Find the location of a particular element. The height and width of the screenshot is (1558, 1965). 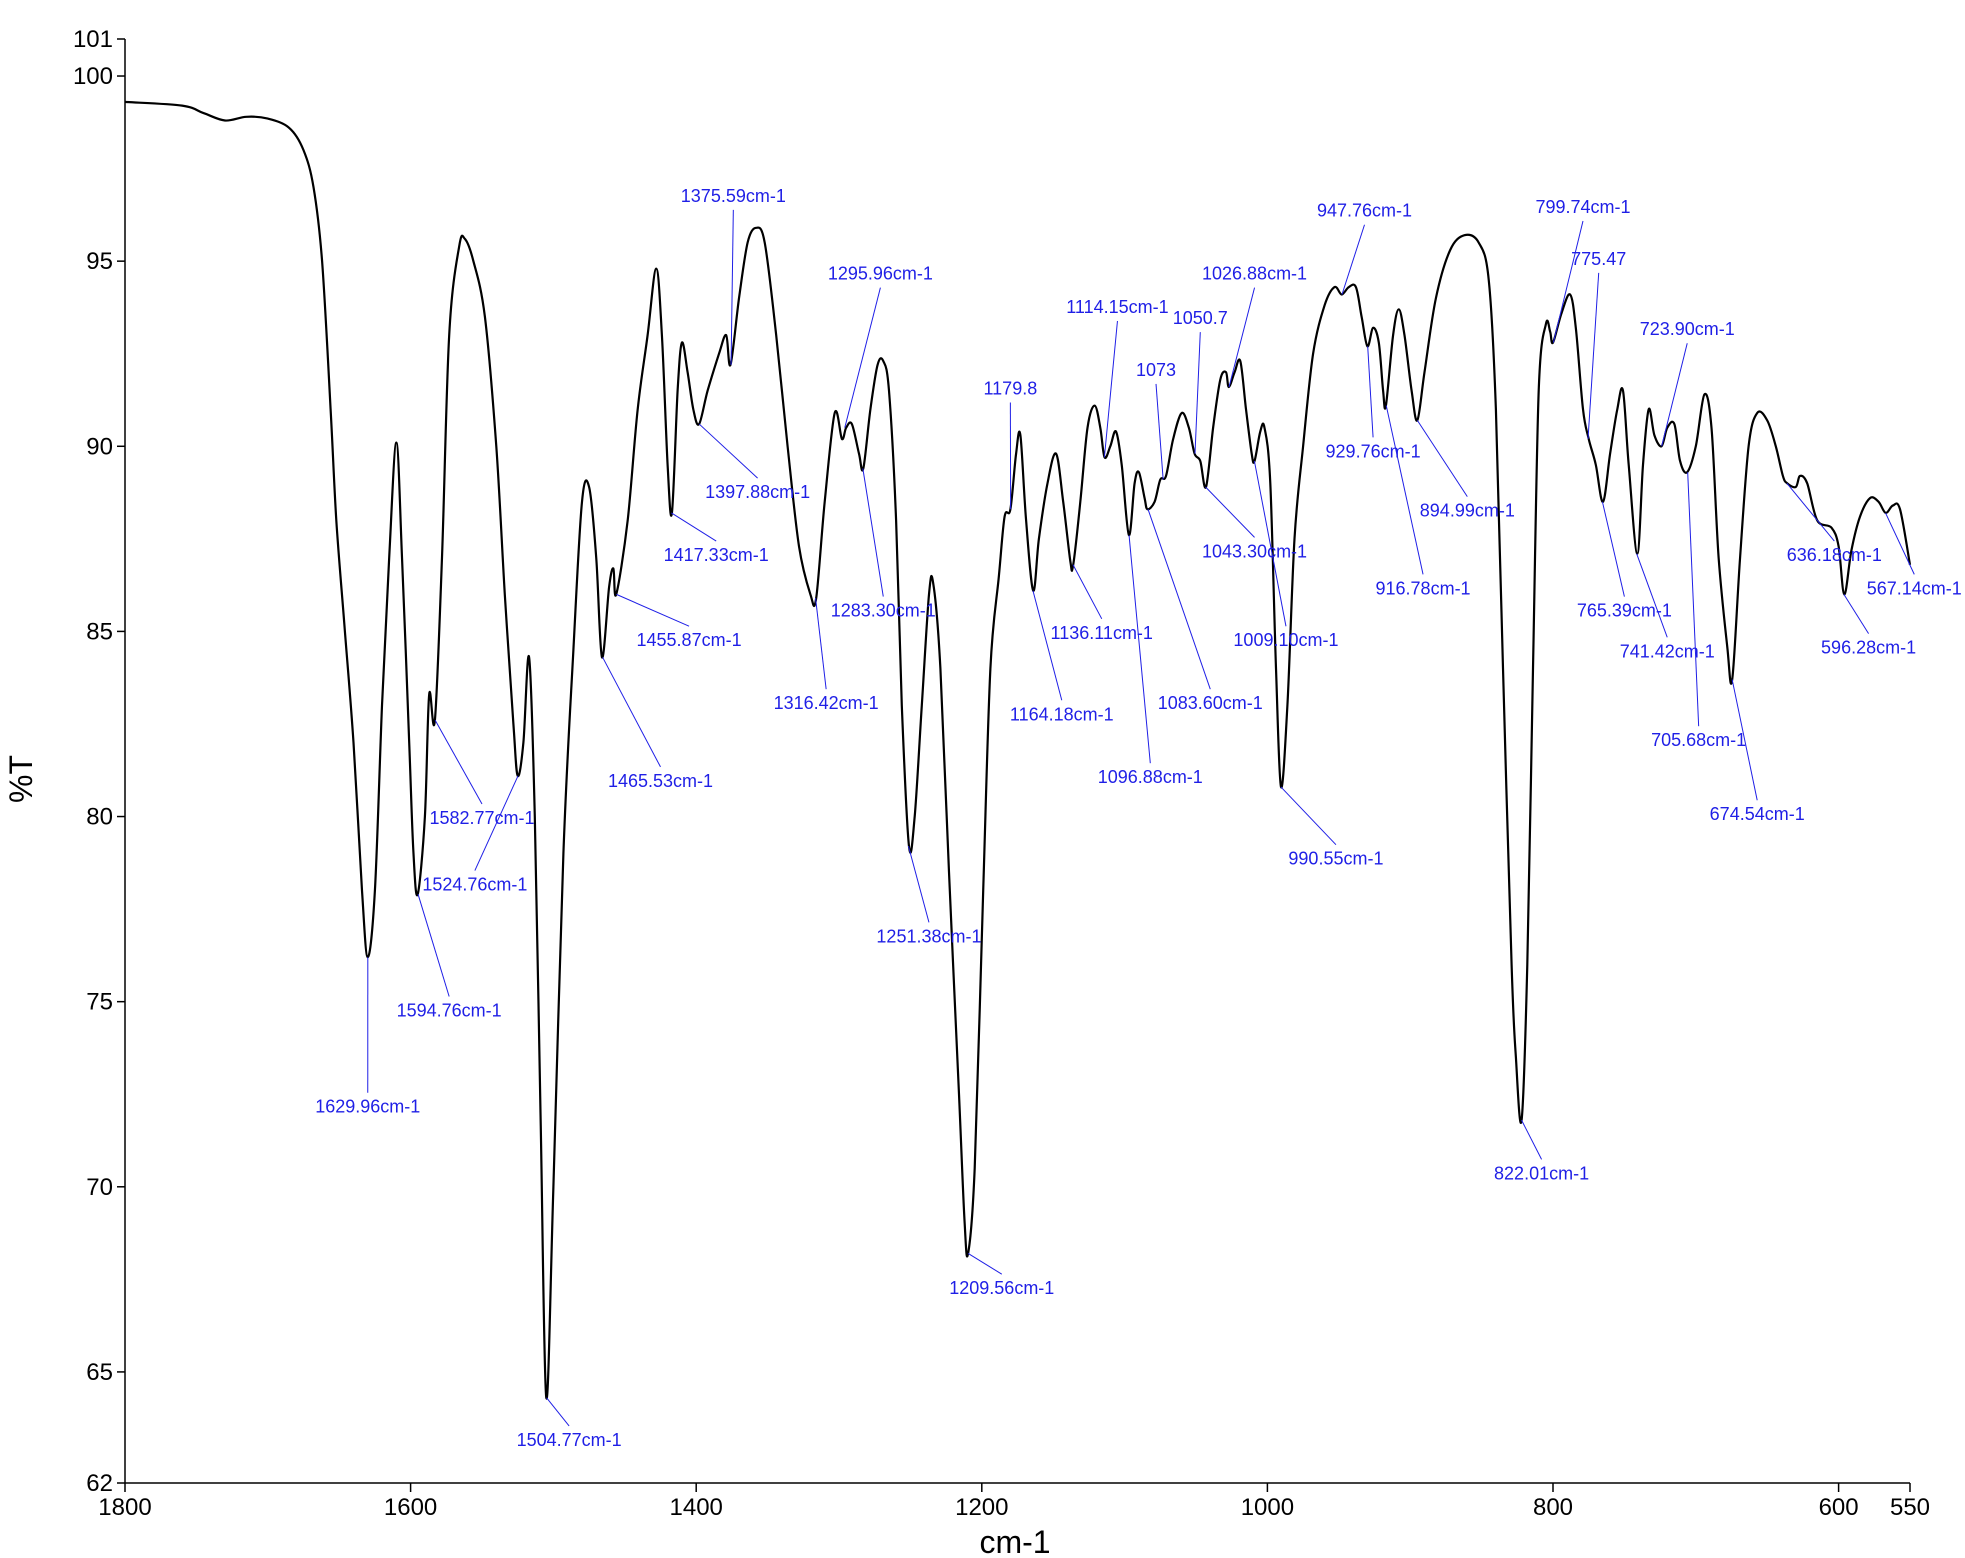

peak-label: 1397.88cm-1 is located at coordinates (757, 492).